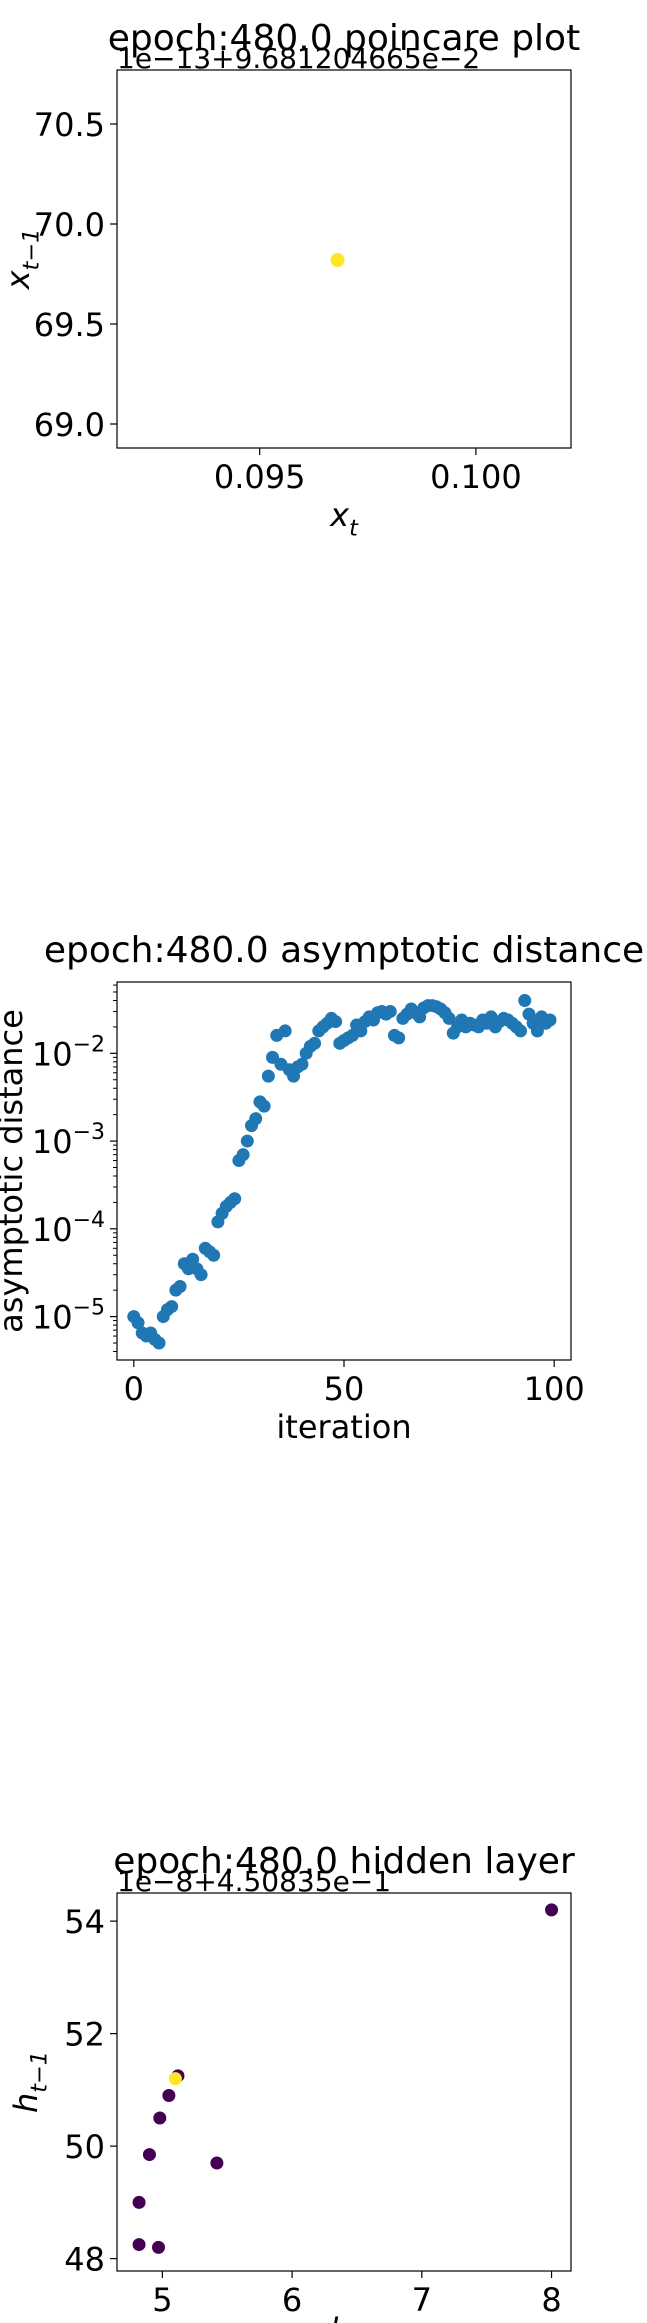 Image resolution: width=647 pixels, height=2323 pixels. I want to click on y-axis-label: xt−1, so click(22, 260).